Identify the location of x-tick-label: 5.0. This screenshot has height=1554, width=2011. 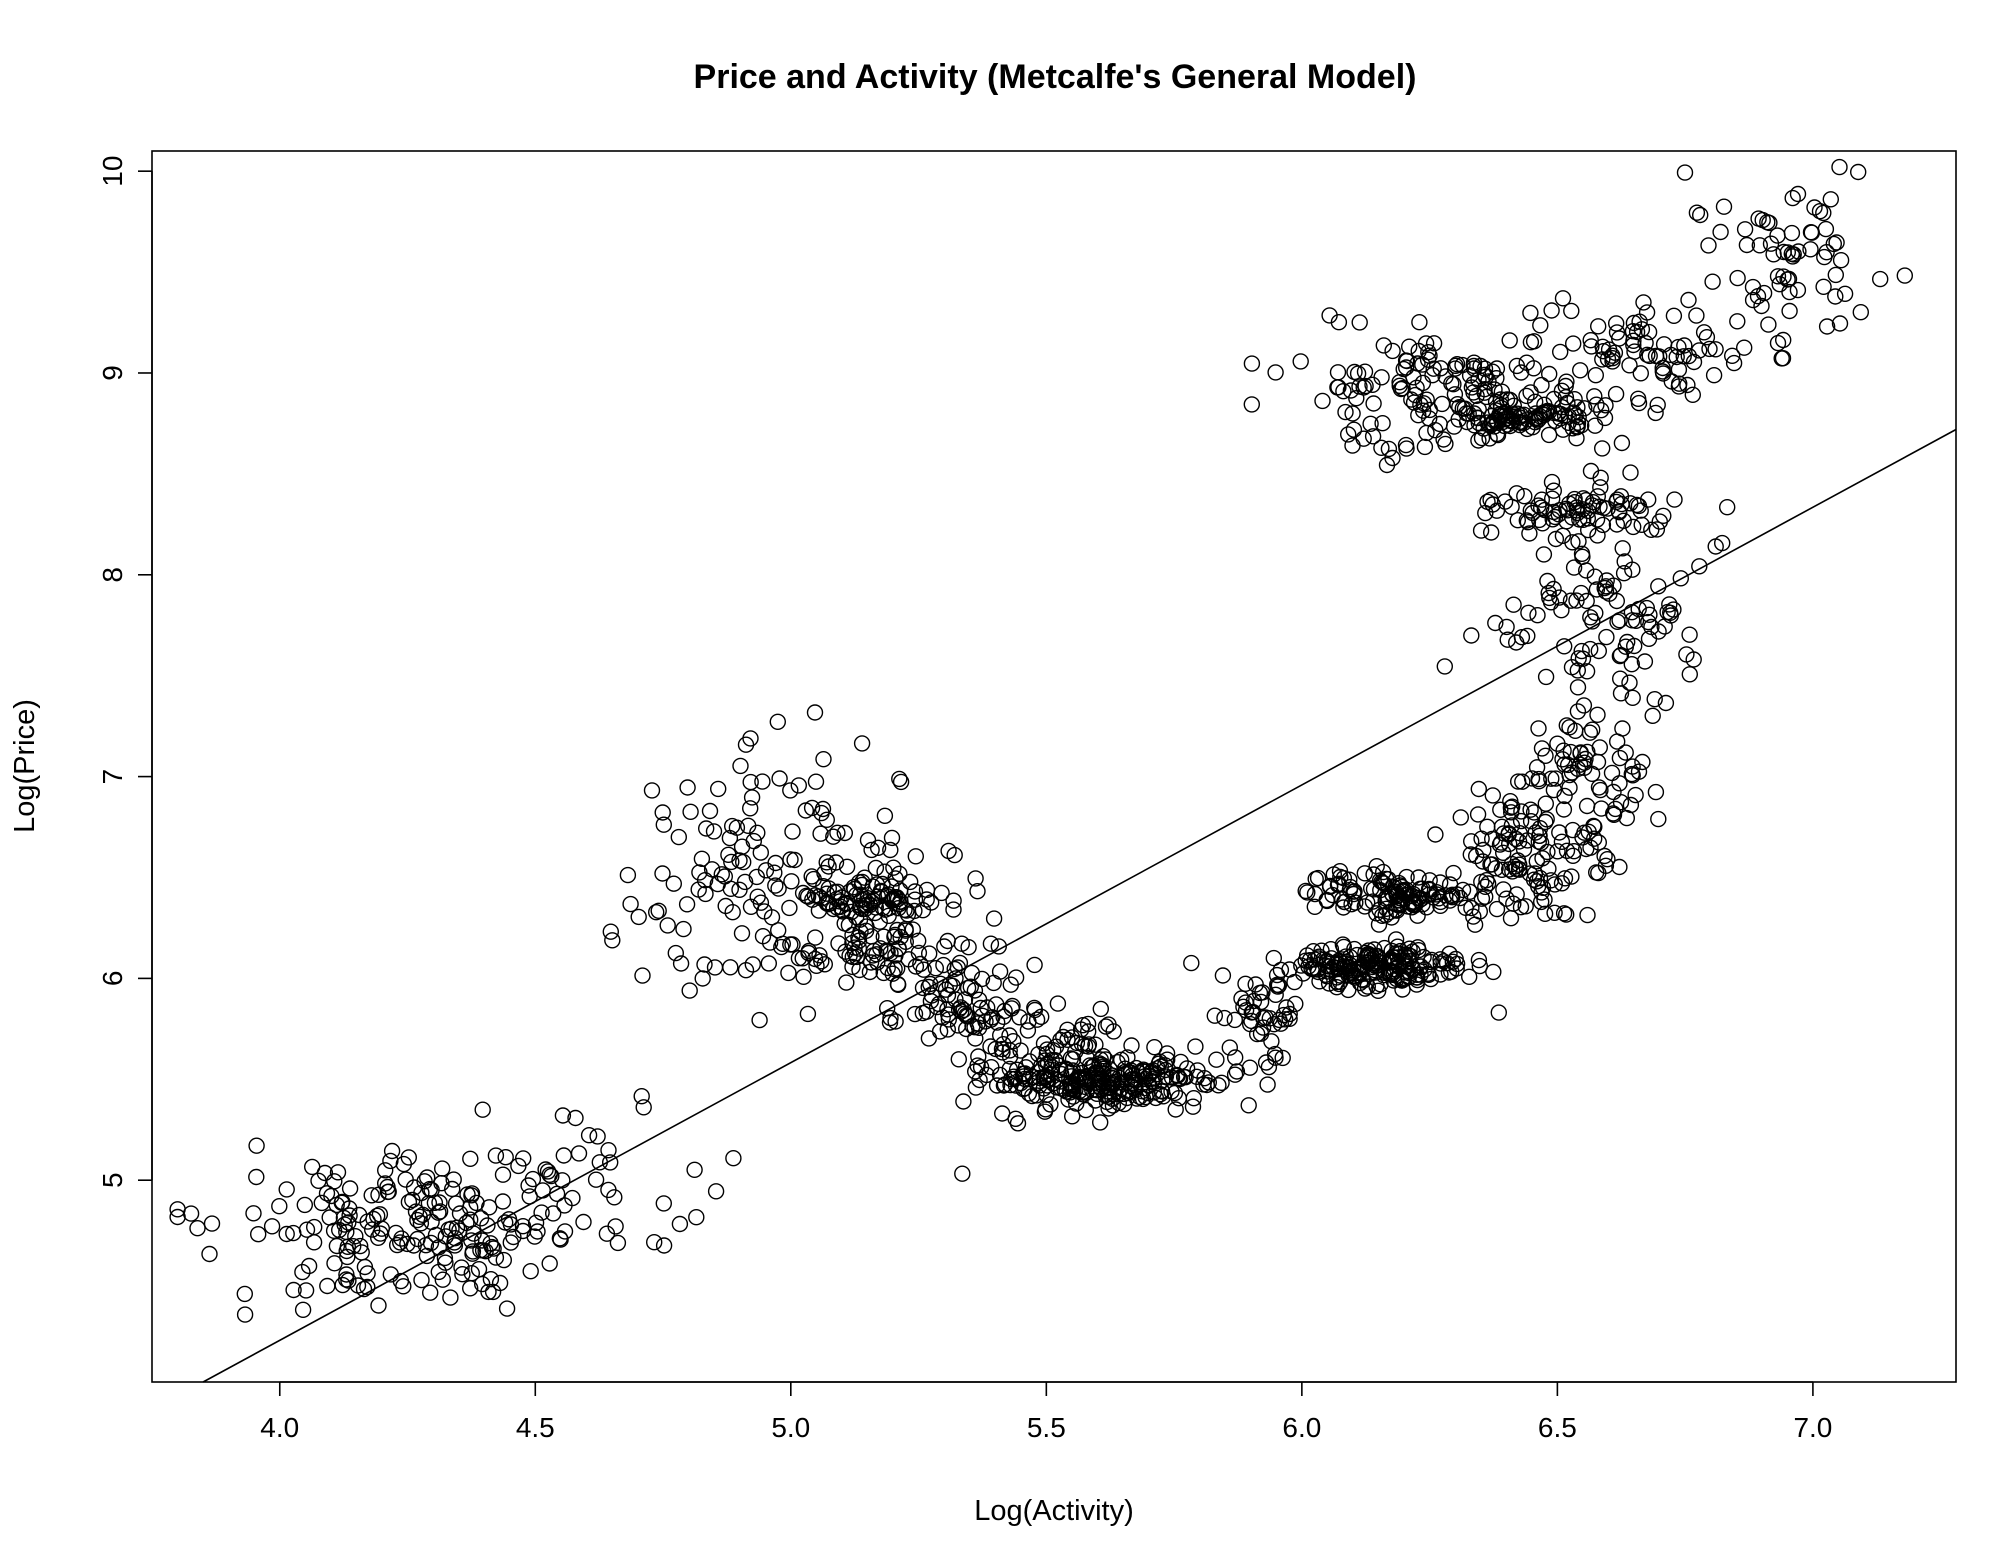
(790, 1427).